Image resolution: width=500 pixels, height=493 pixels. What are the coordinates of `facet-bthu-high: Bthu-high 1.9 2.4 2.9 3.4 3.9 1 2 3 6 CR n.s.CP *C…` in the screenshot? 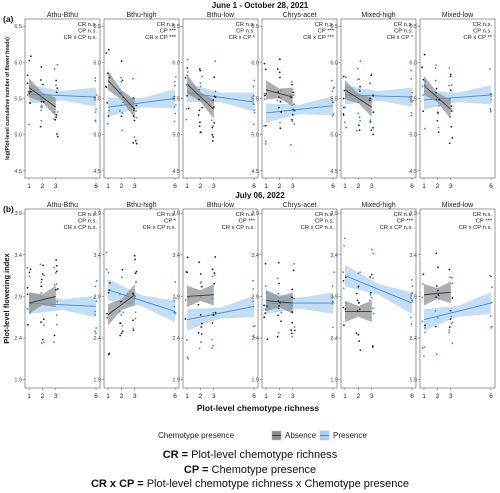 It's located at (136, 299).